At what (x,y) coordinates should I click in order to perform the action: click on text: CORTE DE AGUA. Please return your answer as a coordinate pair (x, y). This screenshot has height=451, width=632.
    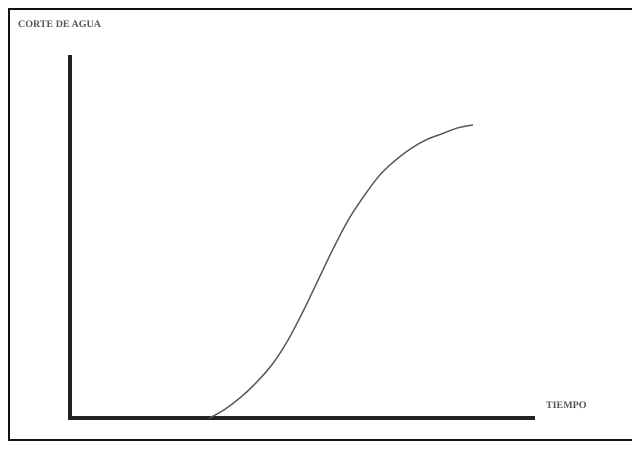
    Looking at the image, I should click on (60, 24).